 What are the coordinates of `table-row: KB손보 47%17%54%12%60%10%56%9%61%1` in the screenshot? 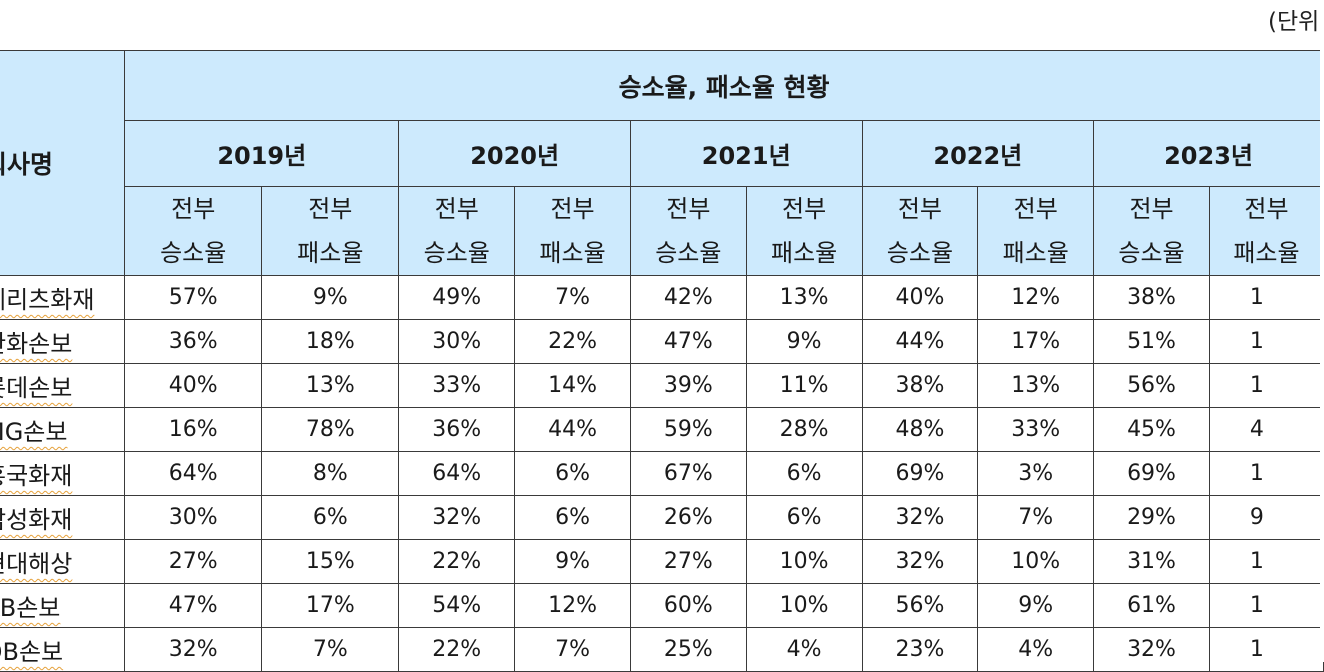 It's located at (662, 605).